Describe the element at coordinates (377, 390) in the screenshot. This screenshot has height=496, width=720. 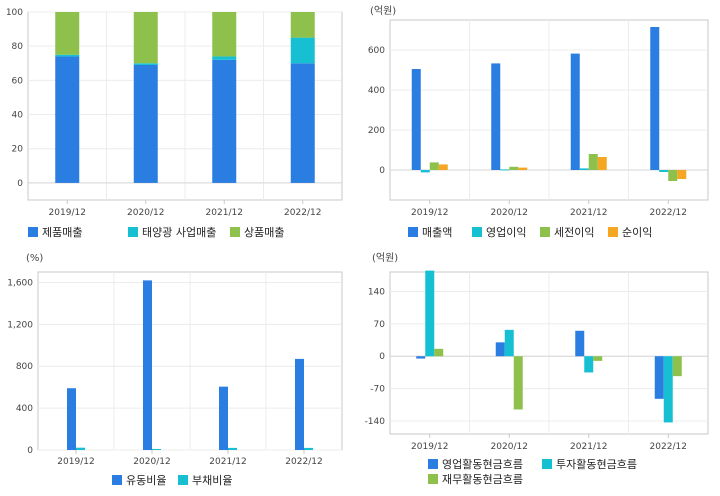
I see `y-tick-label: -70` at that location.